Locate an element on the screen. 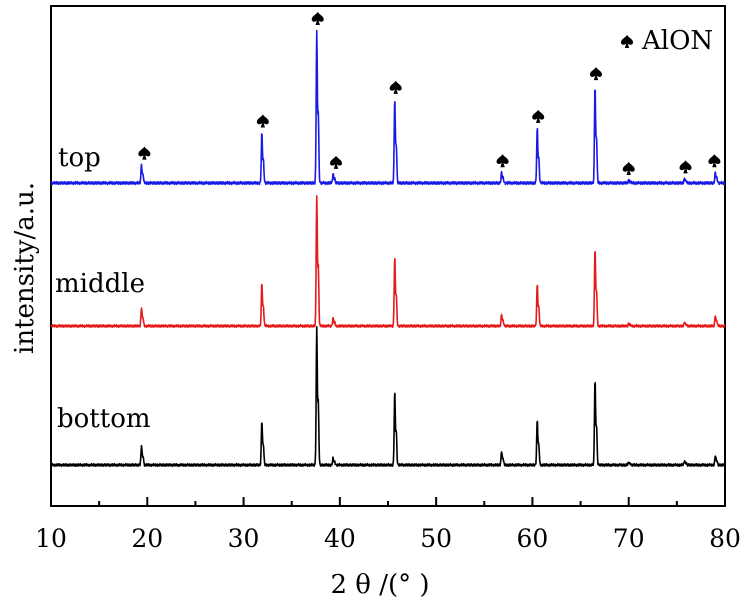 This screenshot has height=613, width=742. x-tick-label: 20 is located at coordinates (147, 538).